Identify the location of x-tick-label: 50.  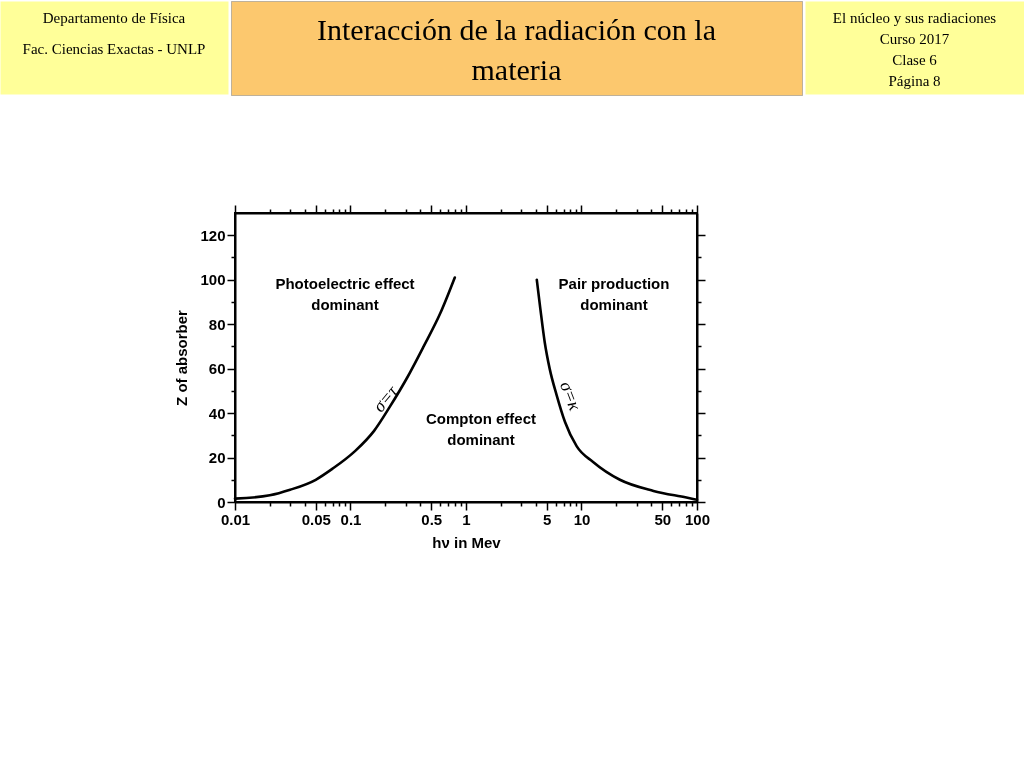
(663, 519).